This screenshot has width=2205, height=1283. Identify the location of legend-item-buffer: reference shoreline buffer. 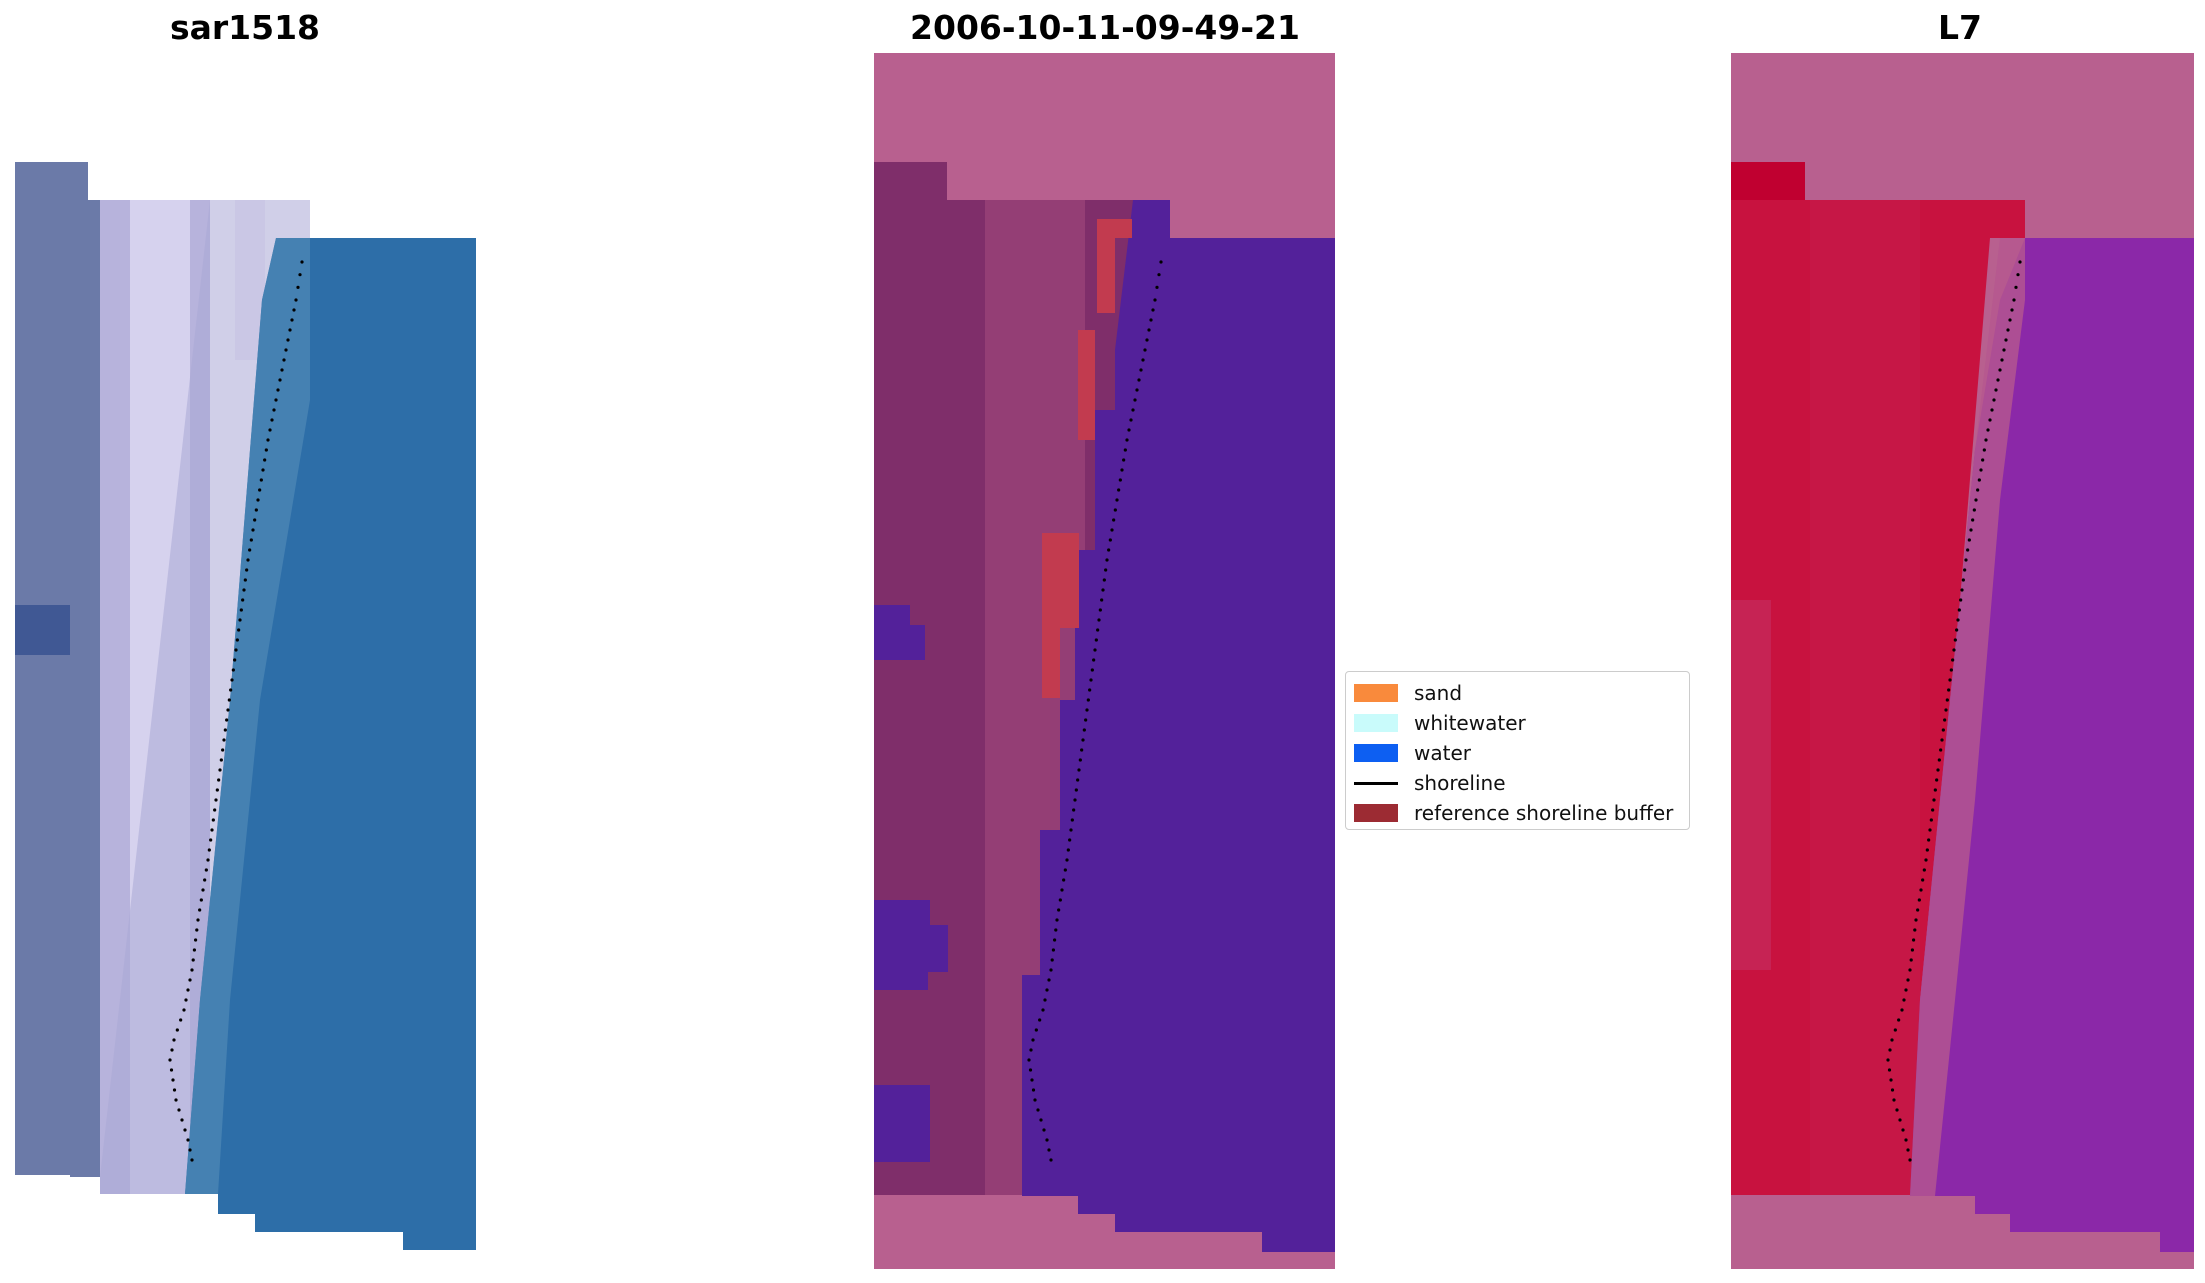
(1521, 813).